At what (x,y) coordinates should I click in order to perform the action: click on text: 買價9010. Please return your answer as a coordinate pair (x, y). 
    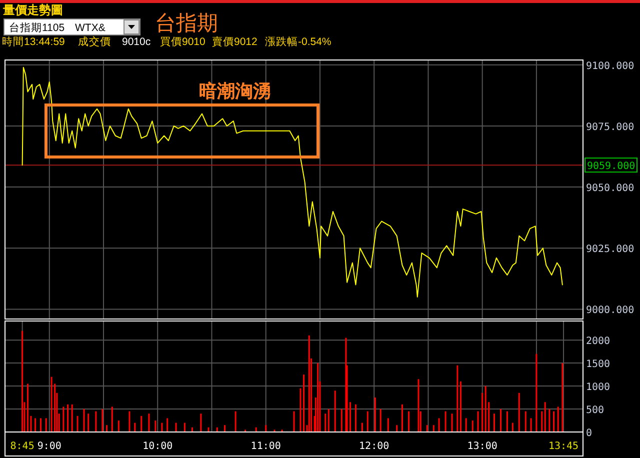
    Looking at the image, I should click on (183, 42).